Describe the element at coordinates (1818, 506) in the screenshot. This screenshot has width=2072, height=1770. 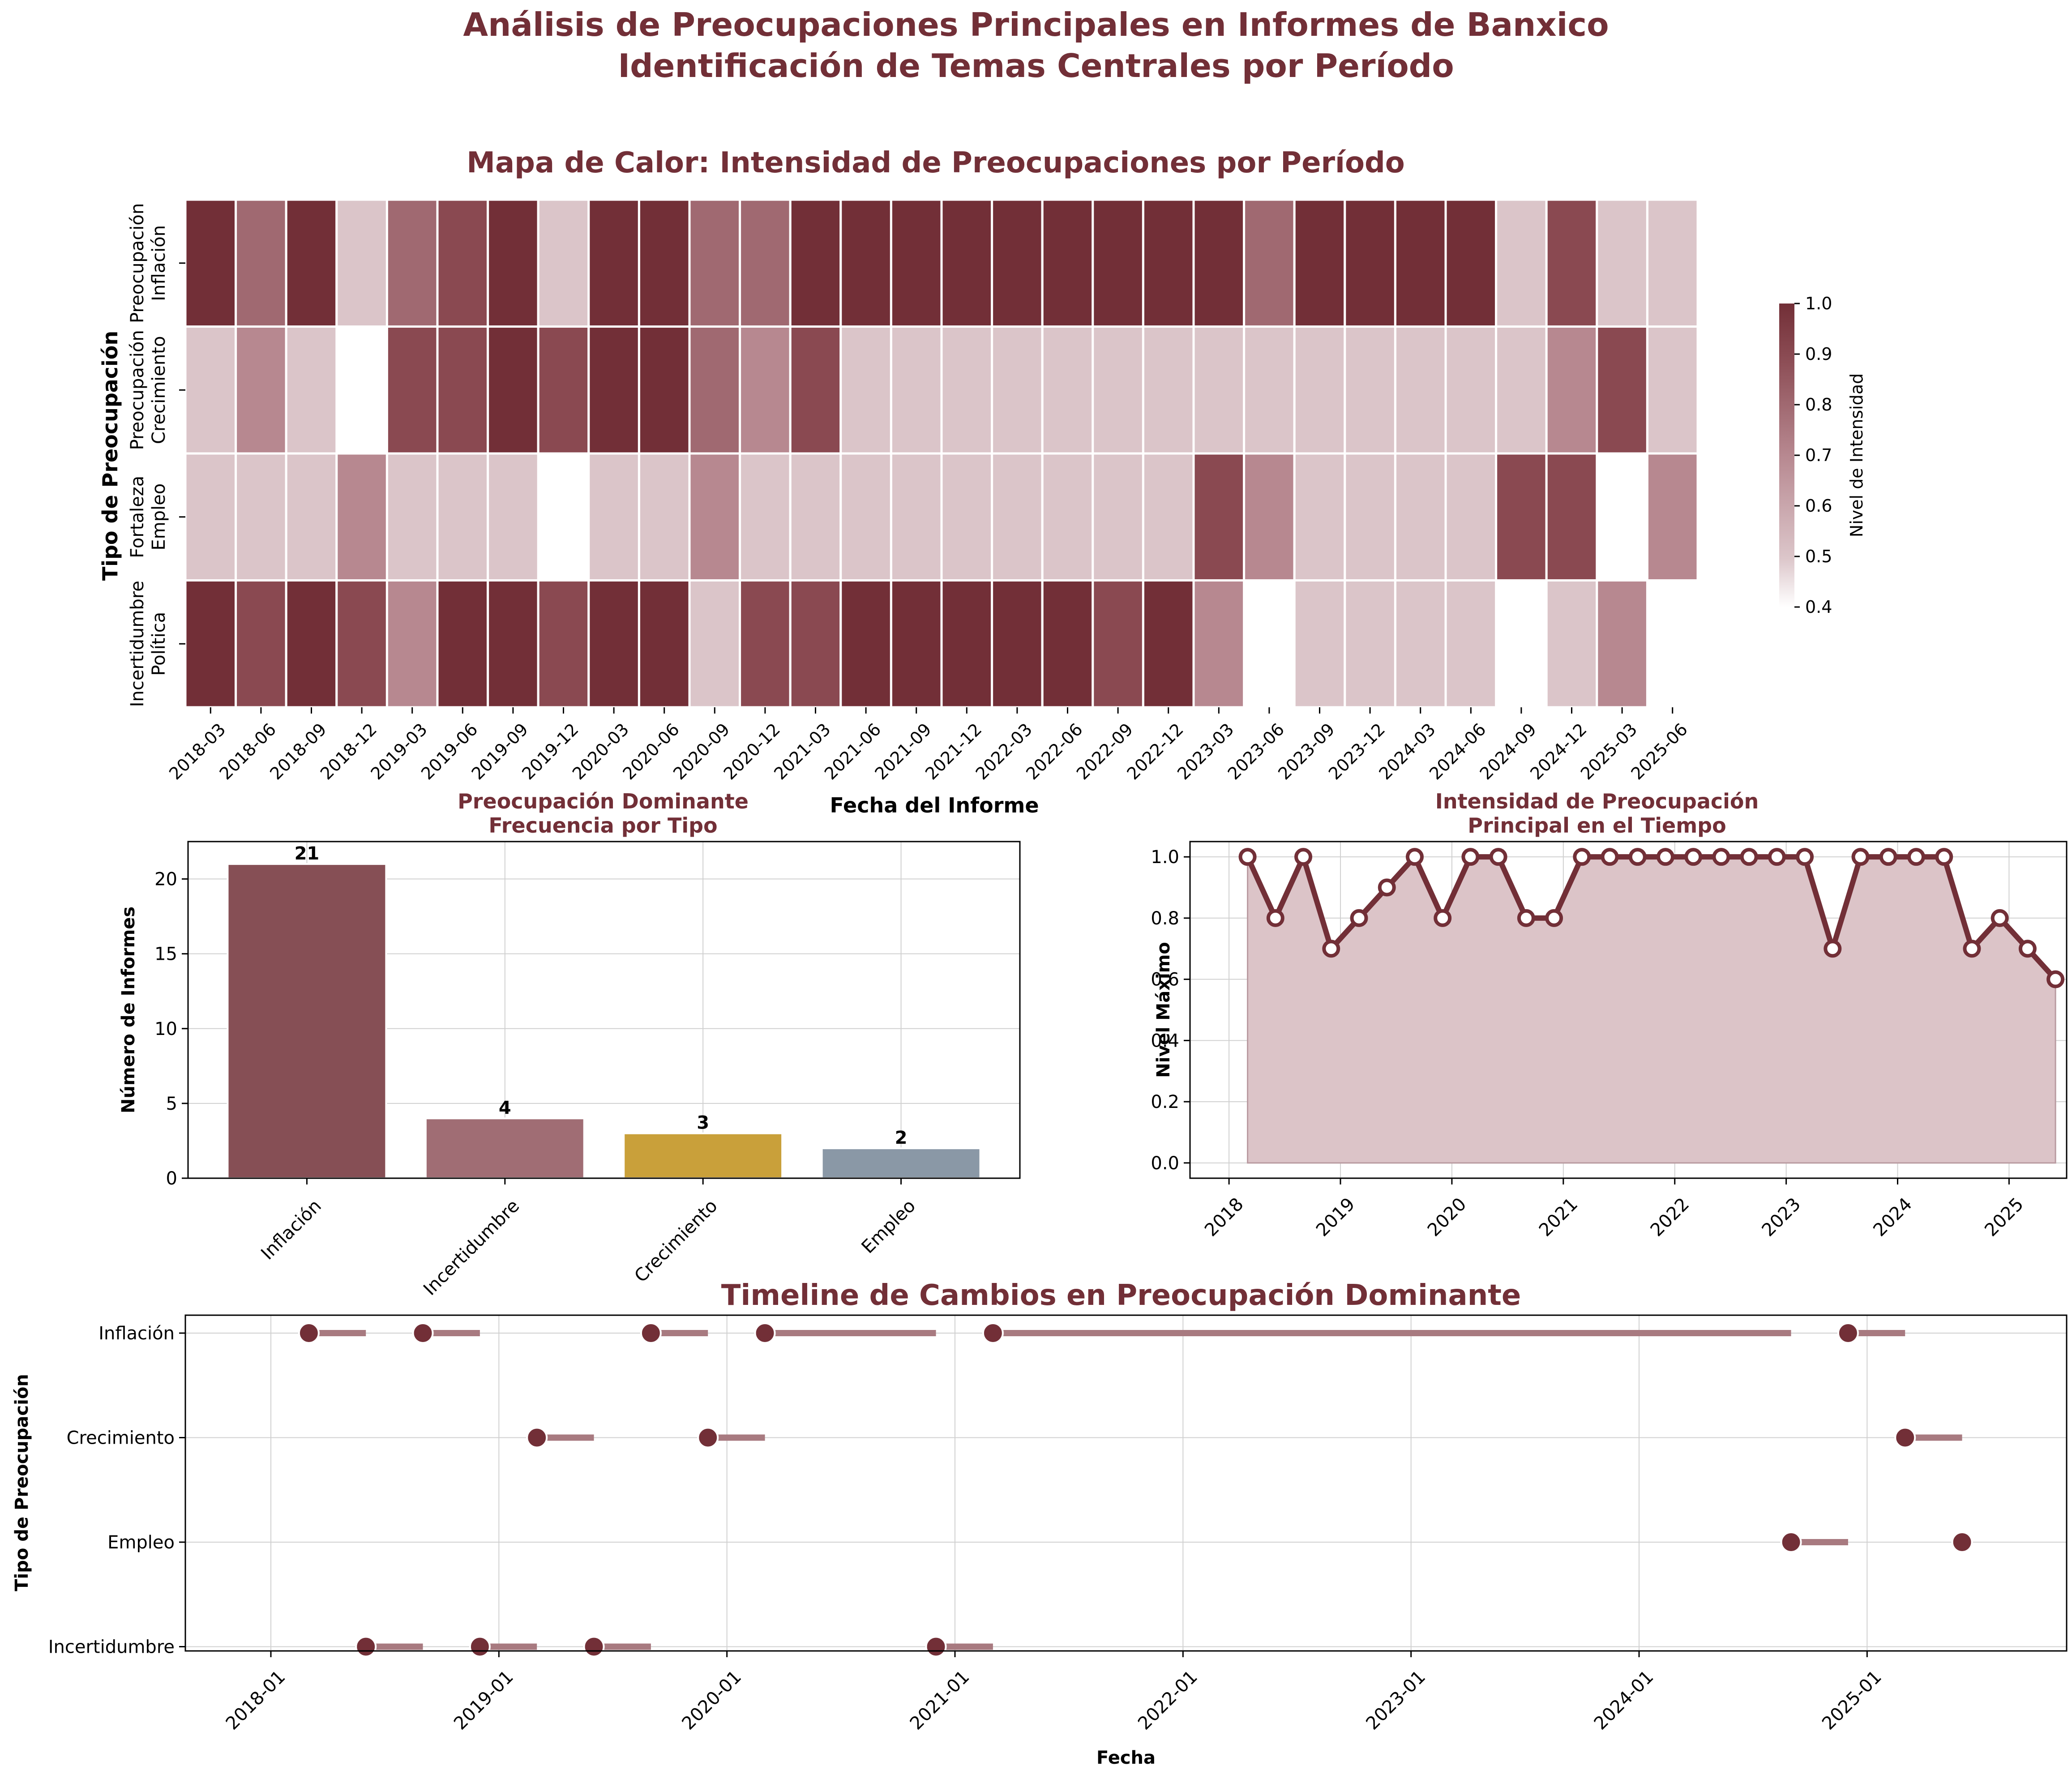
I see `colorbar-tick-label: 0.6` at that location.